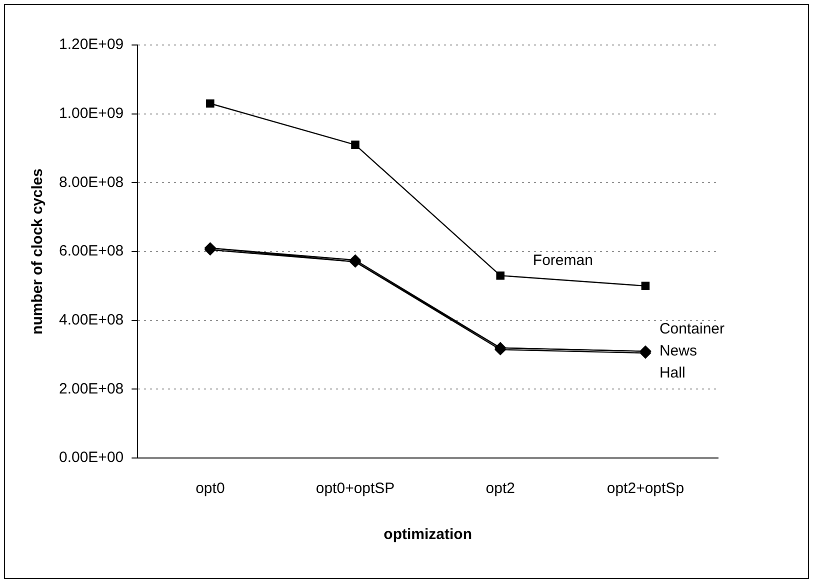 This screenshot has width=813, height=583. Describe the element at coordinates (91, 113) in the screenshot. I see `y-tick-label: 1.00E+09` at that location.